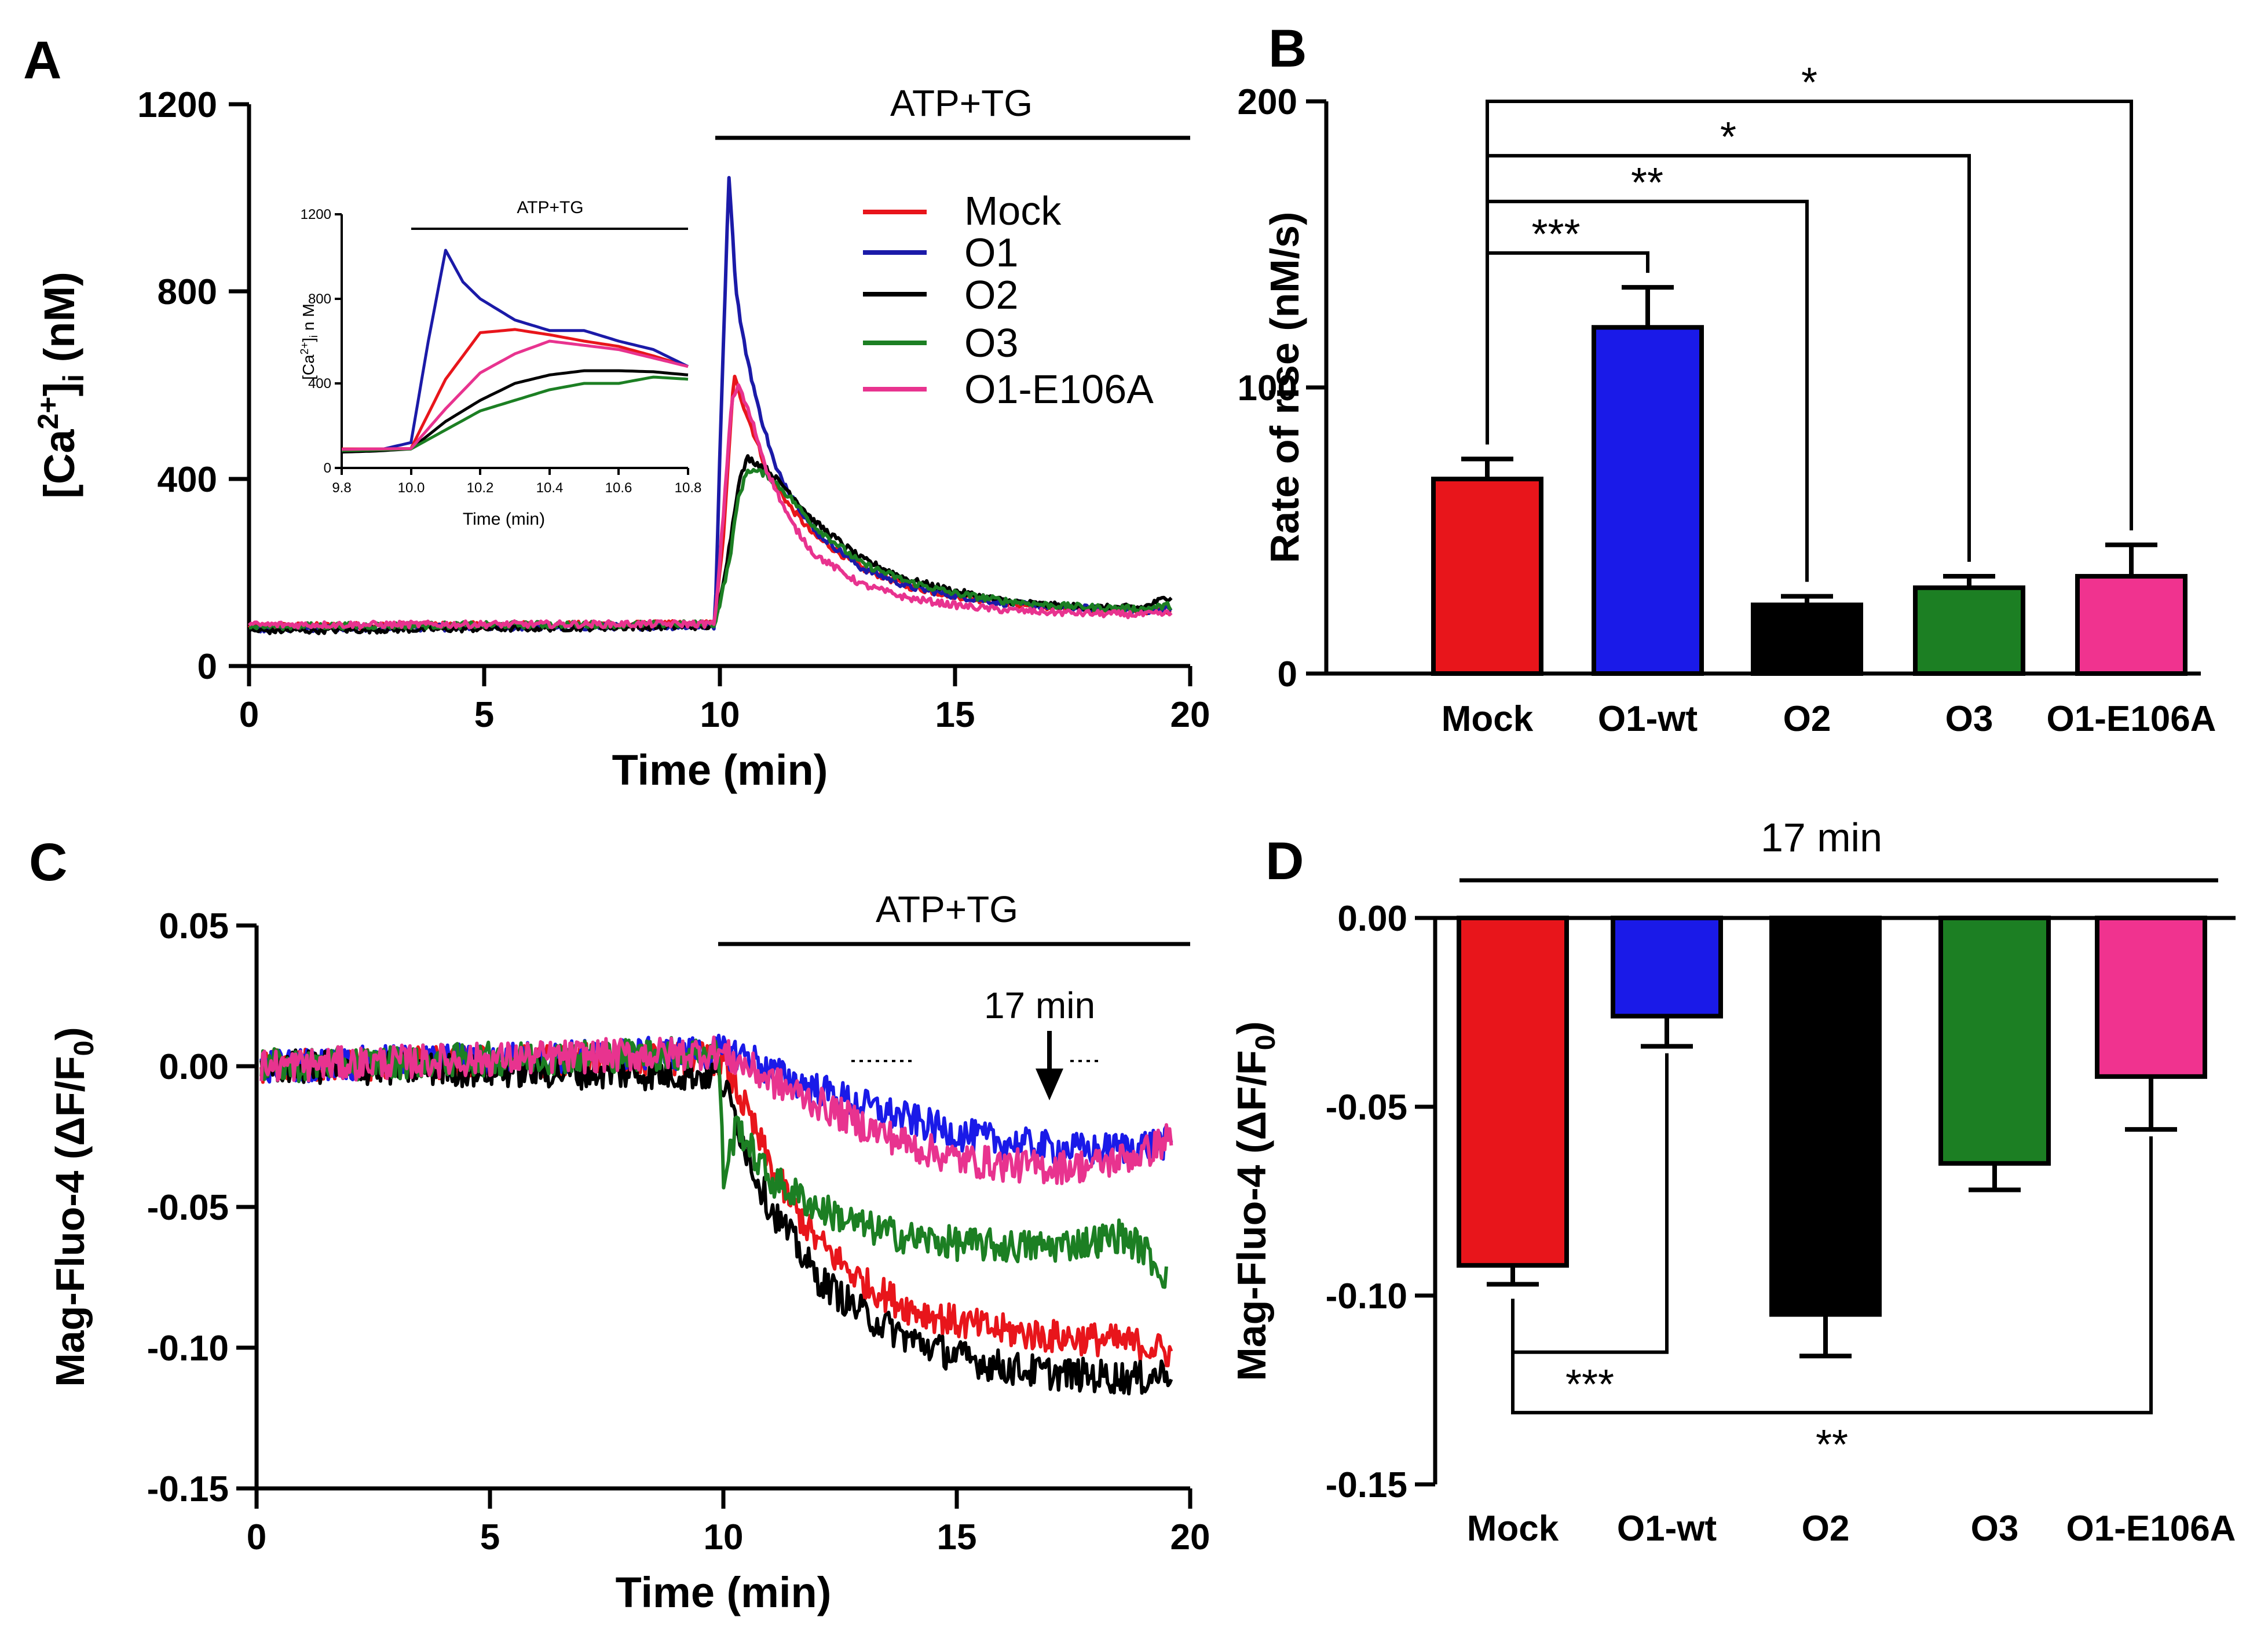  Describe the element at coordinates (187, 292) in the screenshot. I see `y-tick-label: 800` at that location.